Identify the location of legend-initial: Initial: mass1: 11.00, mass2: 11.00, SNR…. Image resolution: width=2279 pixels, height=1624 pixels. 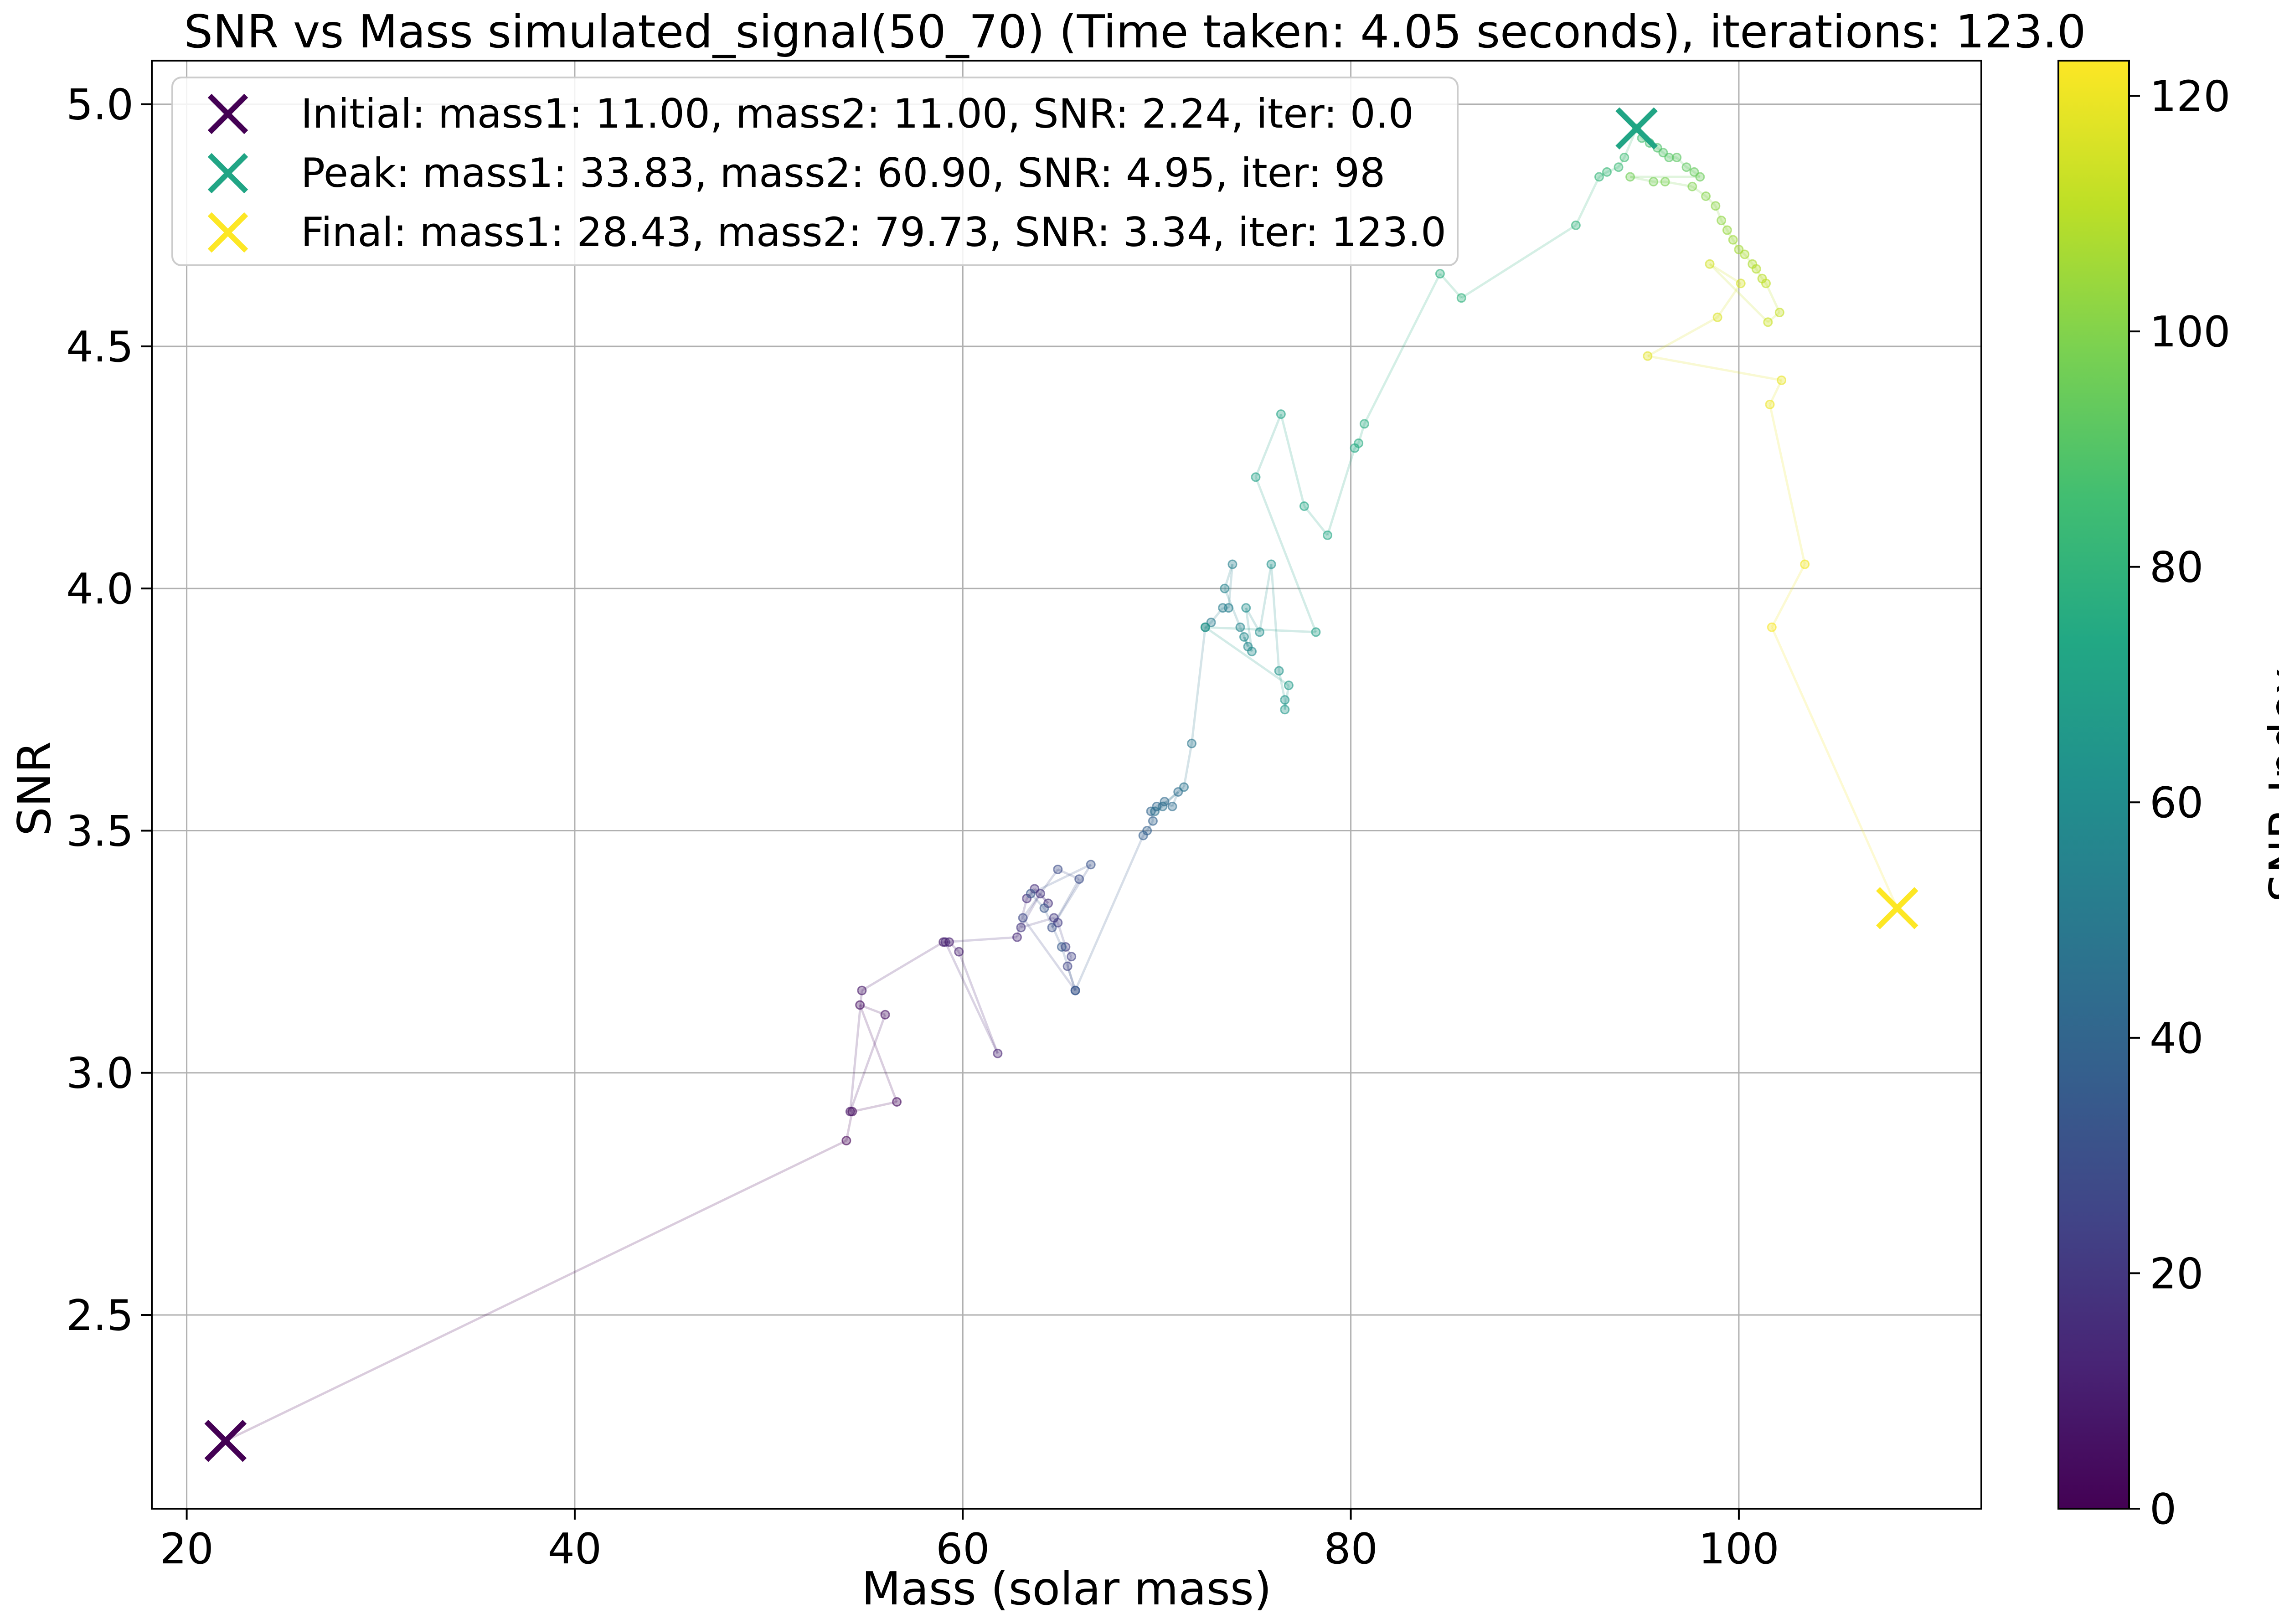
(810, 113).